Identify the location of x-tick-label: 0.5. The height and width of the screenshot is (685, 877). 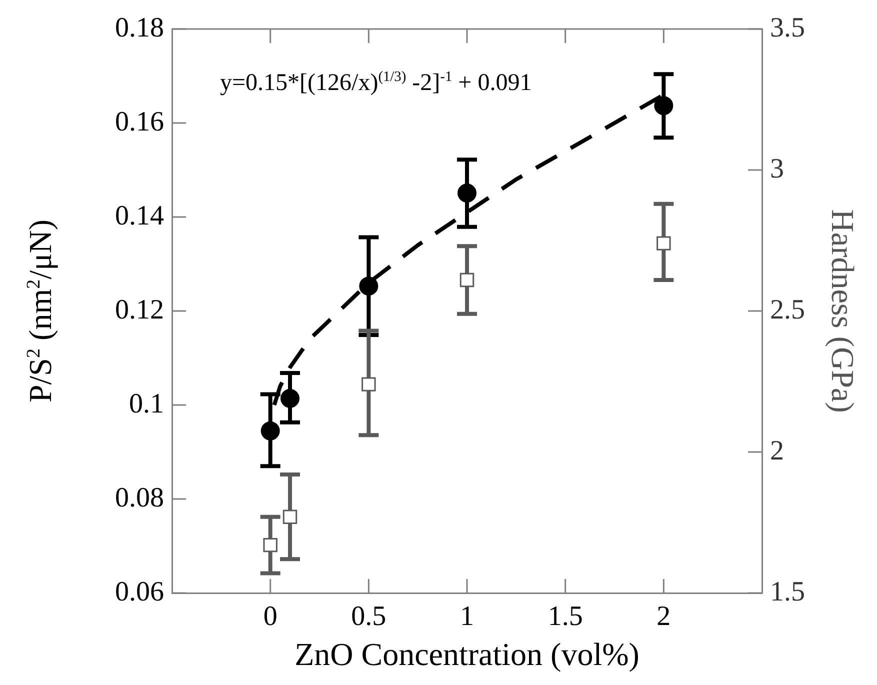
(368, 616).